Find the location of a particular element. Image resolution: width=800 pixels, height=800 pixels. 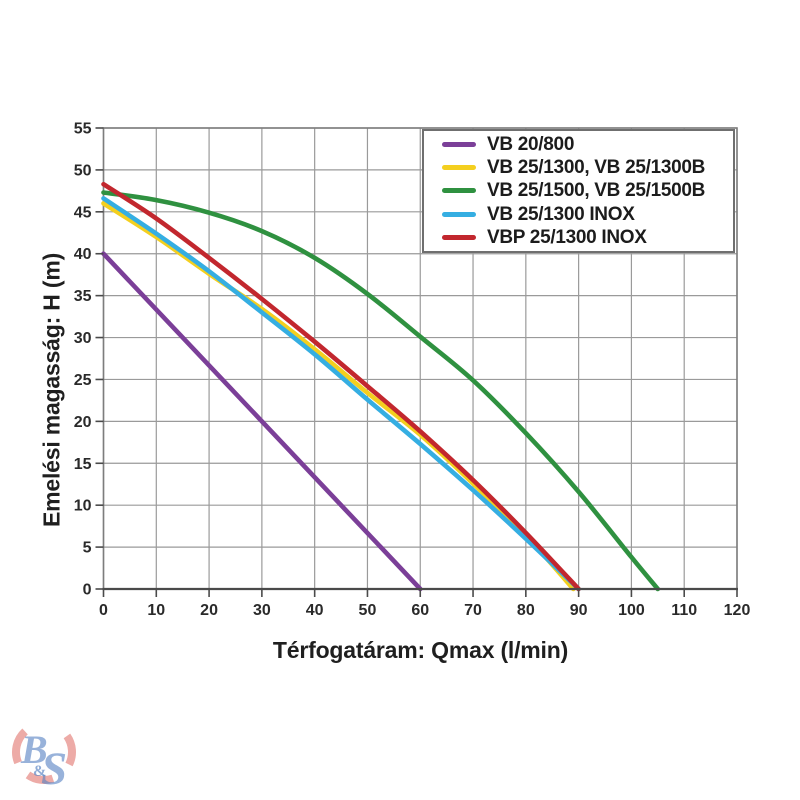

watermark-swoosh is located at coordinates (44, 752).